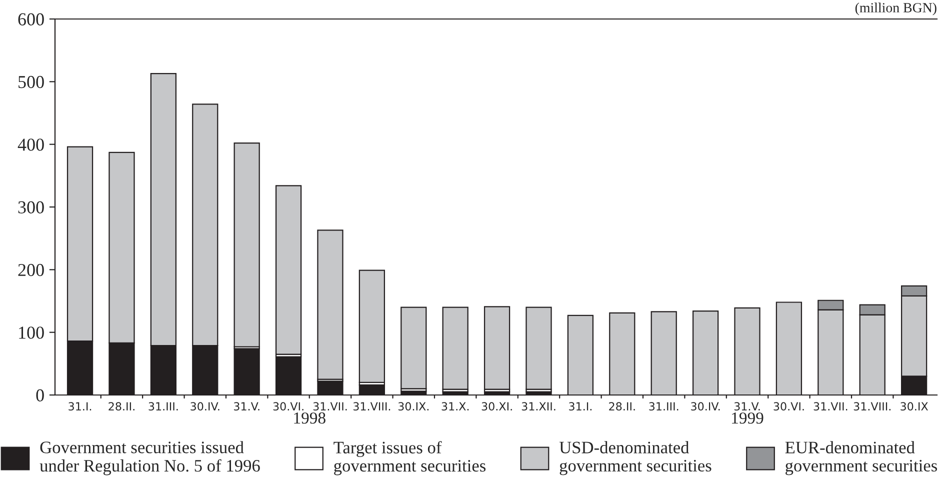 Image resolution: width=939 pixels, height=486 pixels. What do you see at coordinates (497, 406) in the screenshot?
I see `x-tick-label: 30.XI.` at bounding box center [497, 406].